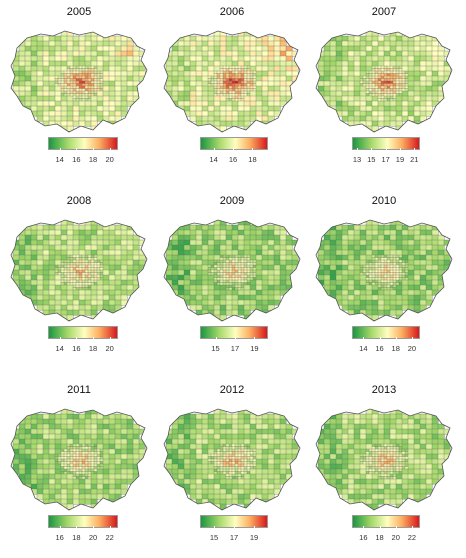 The width and height of the screenshot is (466, 558). Describe the element at coordinates (232, 81) in the screenshot. I see `choropleth-map` at that location.